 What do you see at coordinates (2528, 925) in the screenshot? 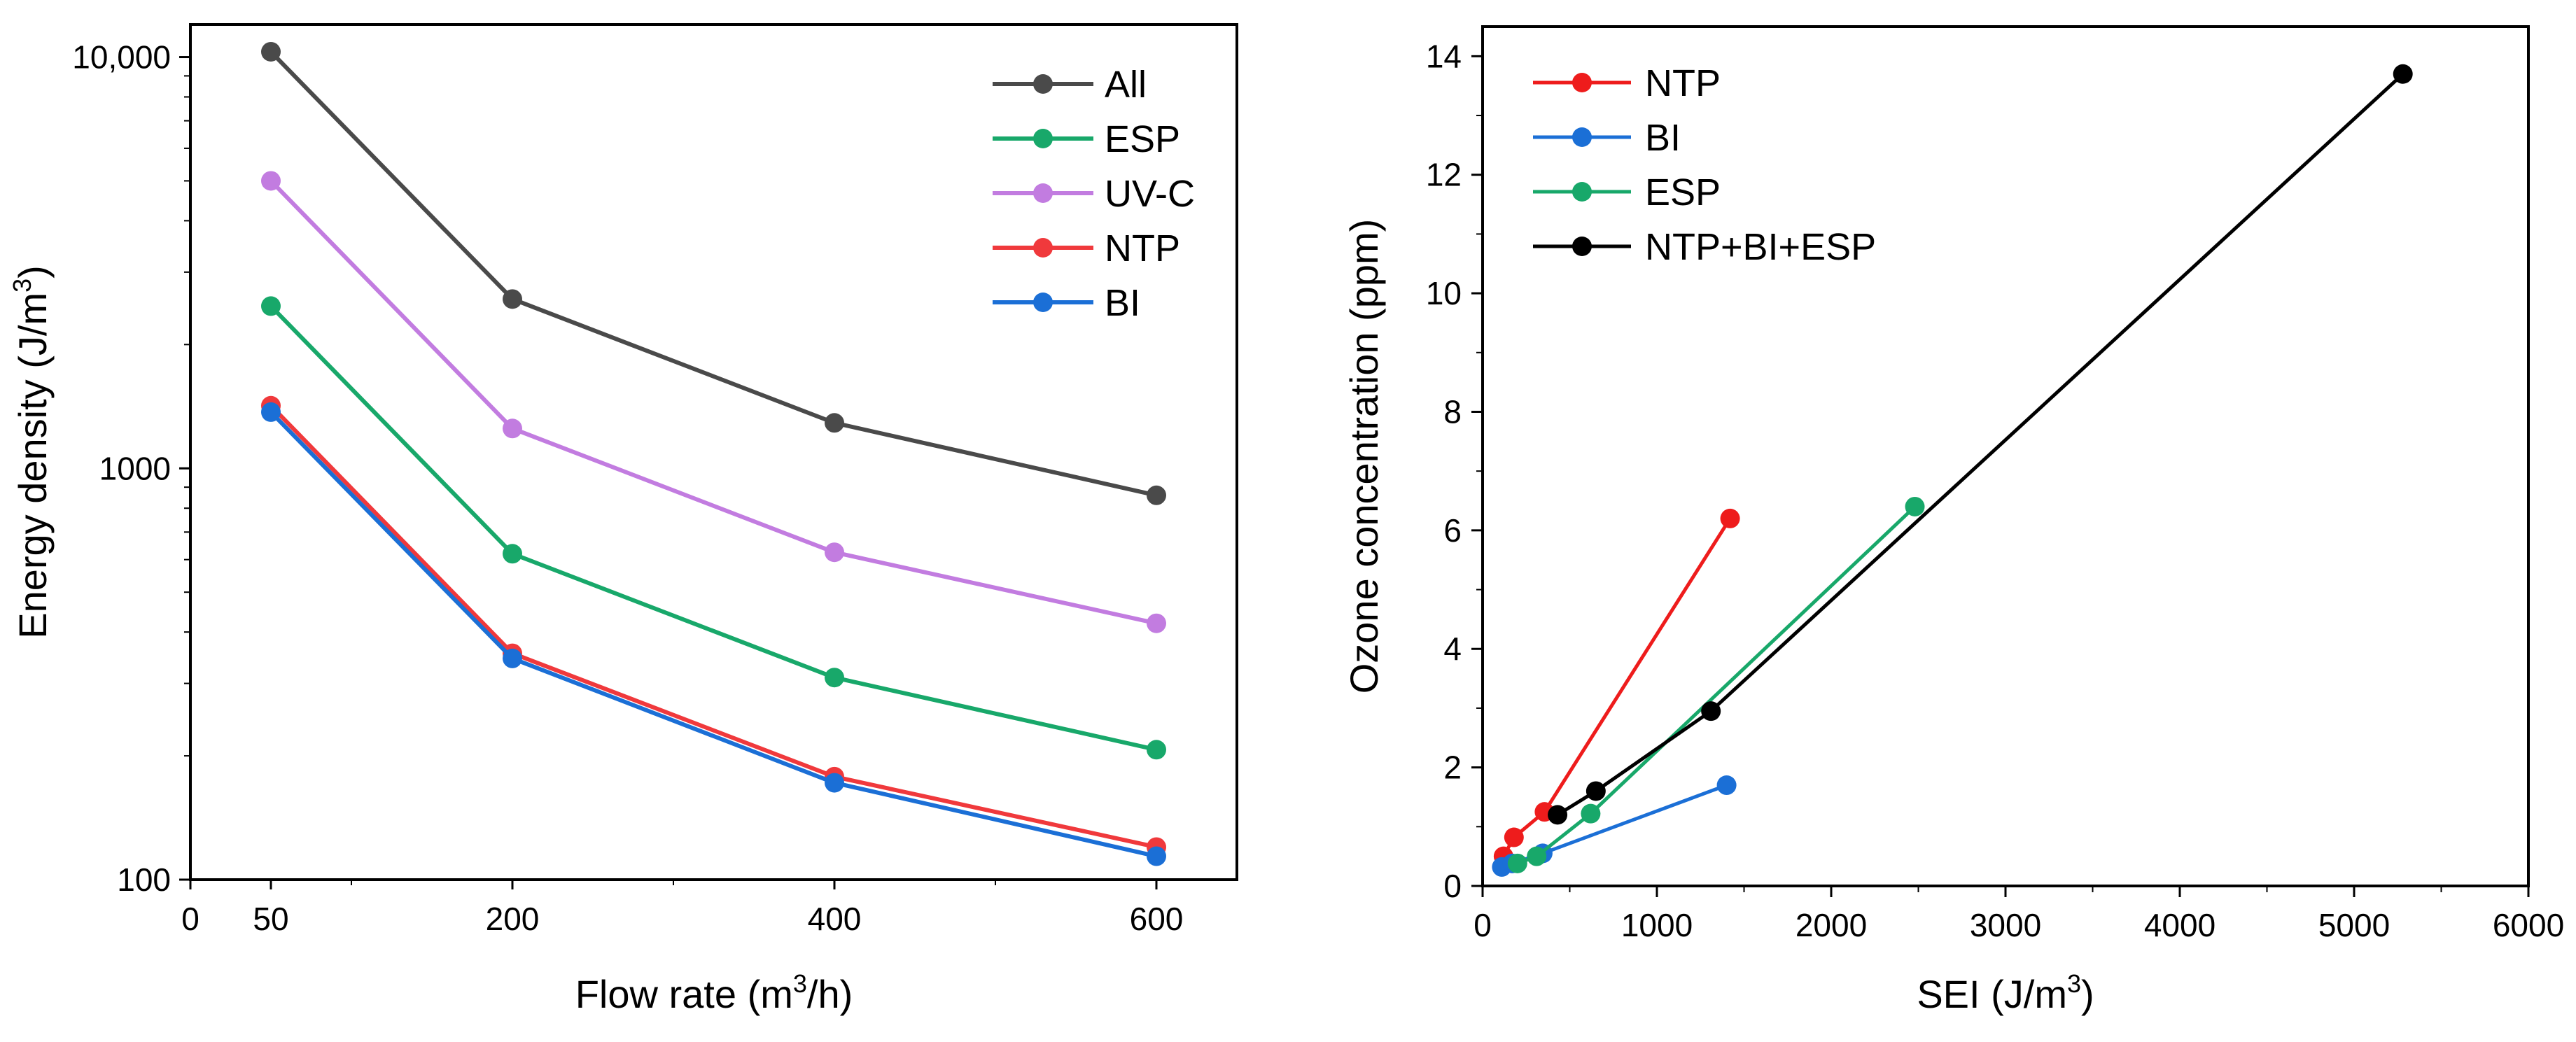
I see `right-x-tick-label: 6000` at bounding box center [2528, 925].